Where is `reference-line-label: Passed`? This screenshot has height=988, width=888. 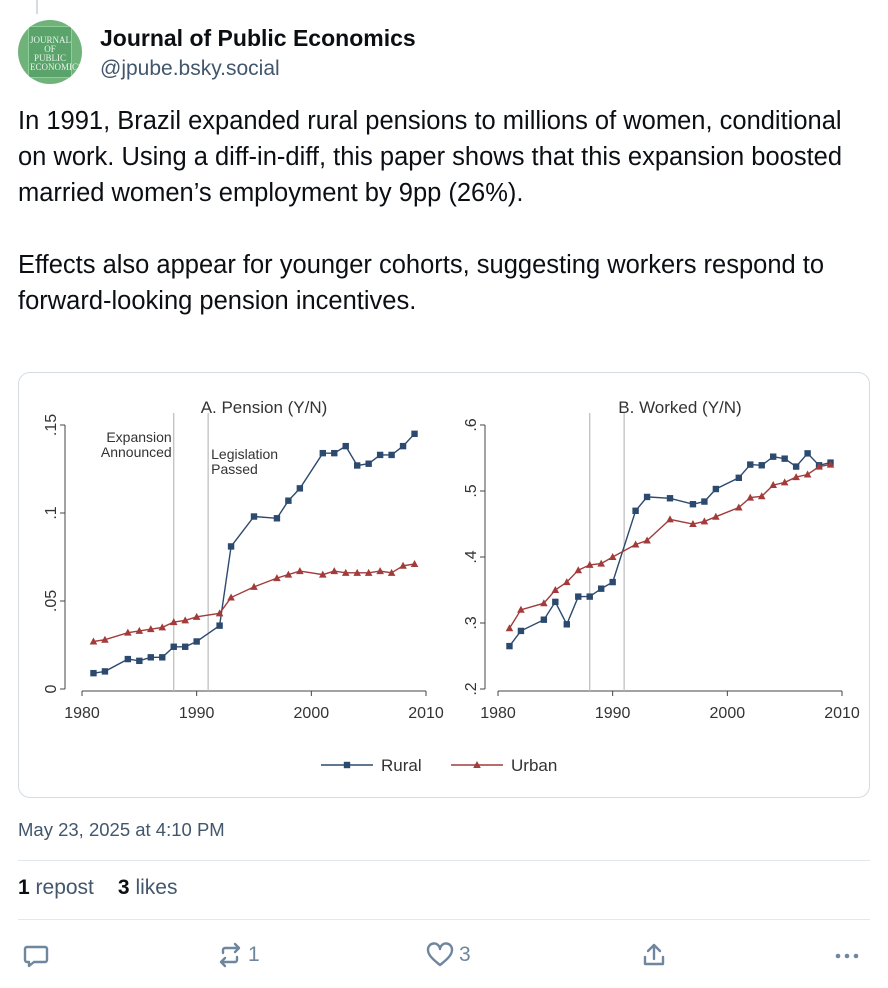
reference-line-label: Passed is located at coordinates (234, 469).